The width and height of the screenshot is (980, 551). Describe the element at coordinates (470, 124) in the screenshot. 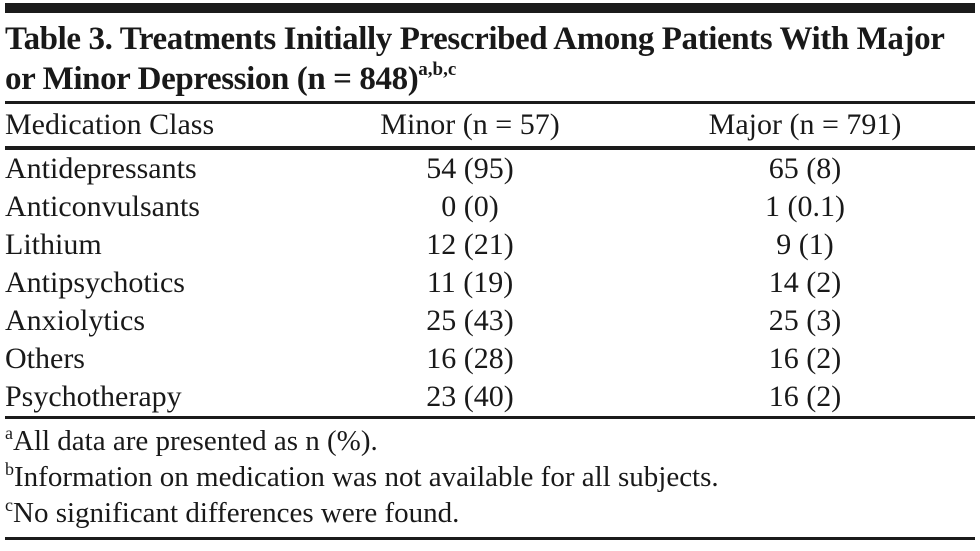

I see `column-header-minor: Minor (n = 57)` at that location.